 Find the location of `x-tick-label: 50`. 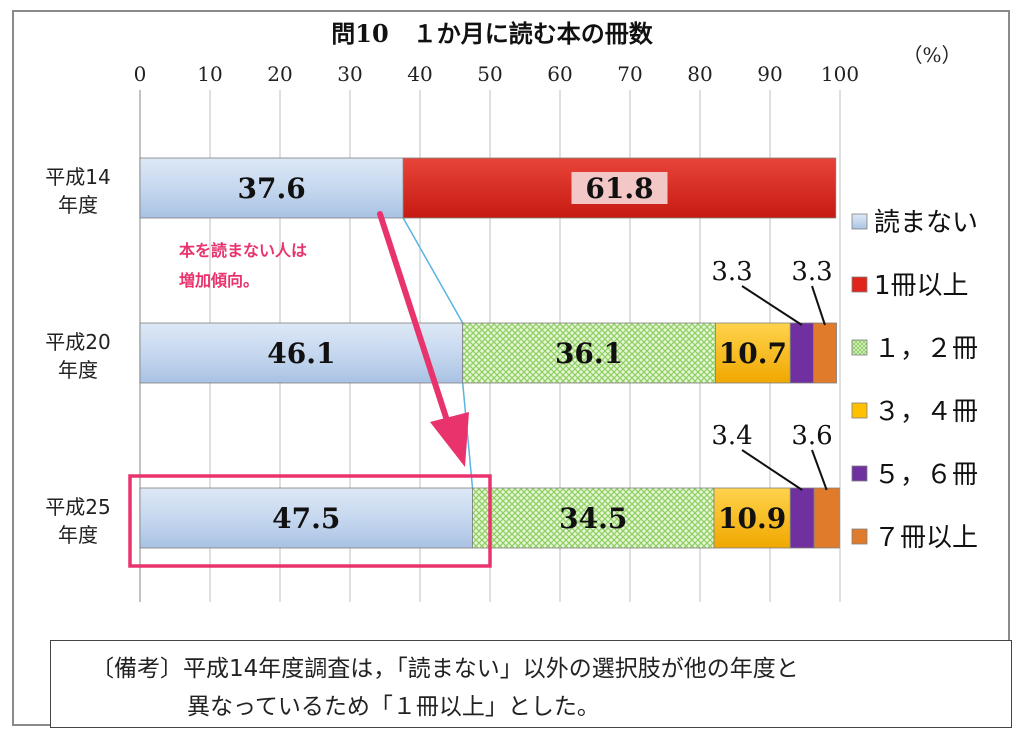

x-tick-label: 50 is located at coordinates (489, 74).